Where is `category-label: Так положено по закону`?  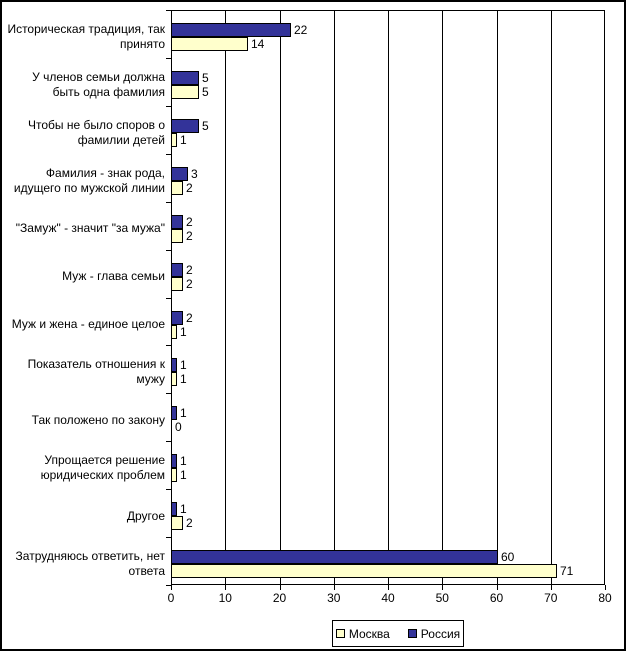 category-label: Так положено по закону is located at coordinates (98, 419).